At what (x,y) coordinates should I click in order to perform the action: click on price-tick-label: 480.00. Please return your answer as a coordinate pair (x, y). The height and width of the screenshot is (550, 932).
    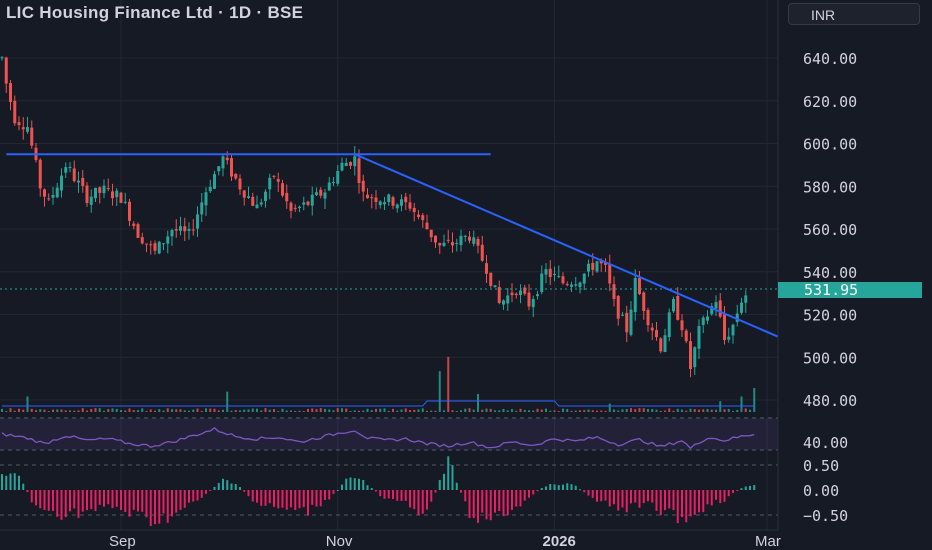
    Looking at the image, I should click on (830, 401).